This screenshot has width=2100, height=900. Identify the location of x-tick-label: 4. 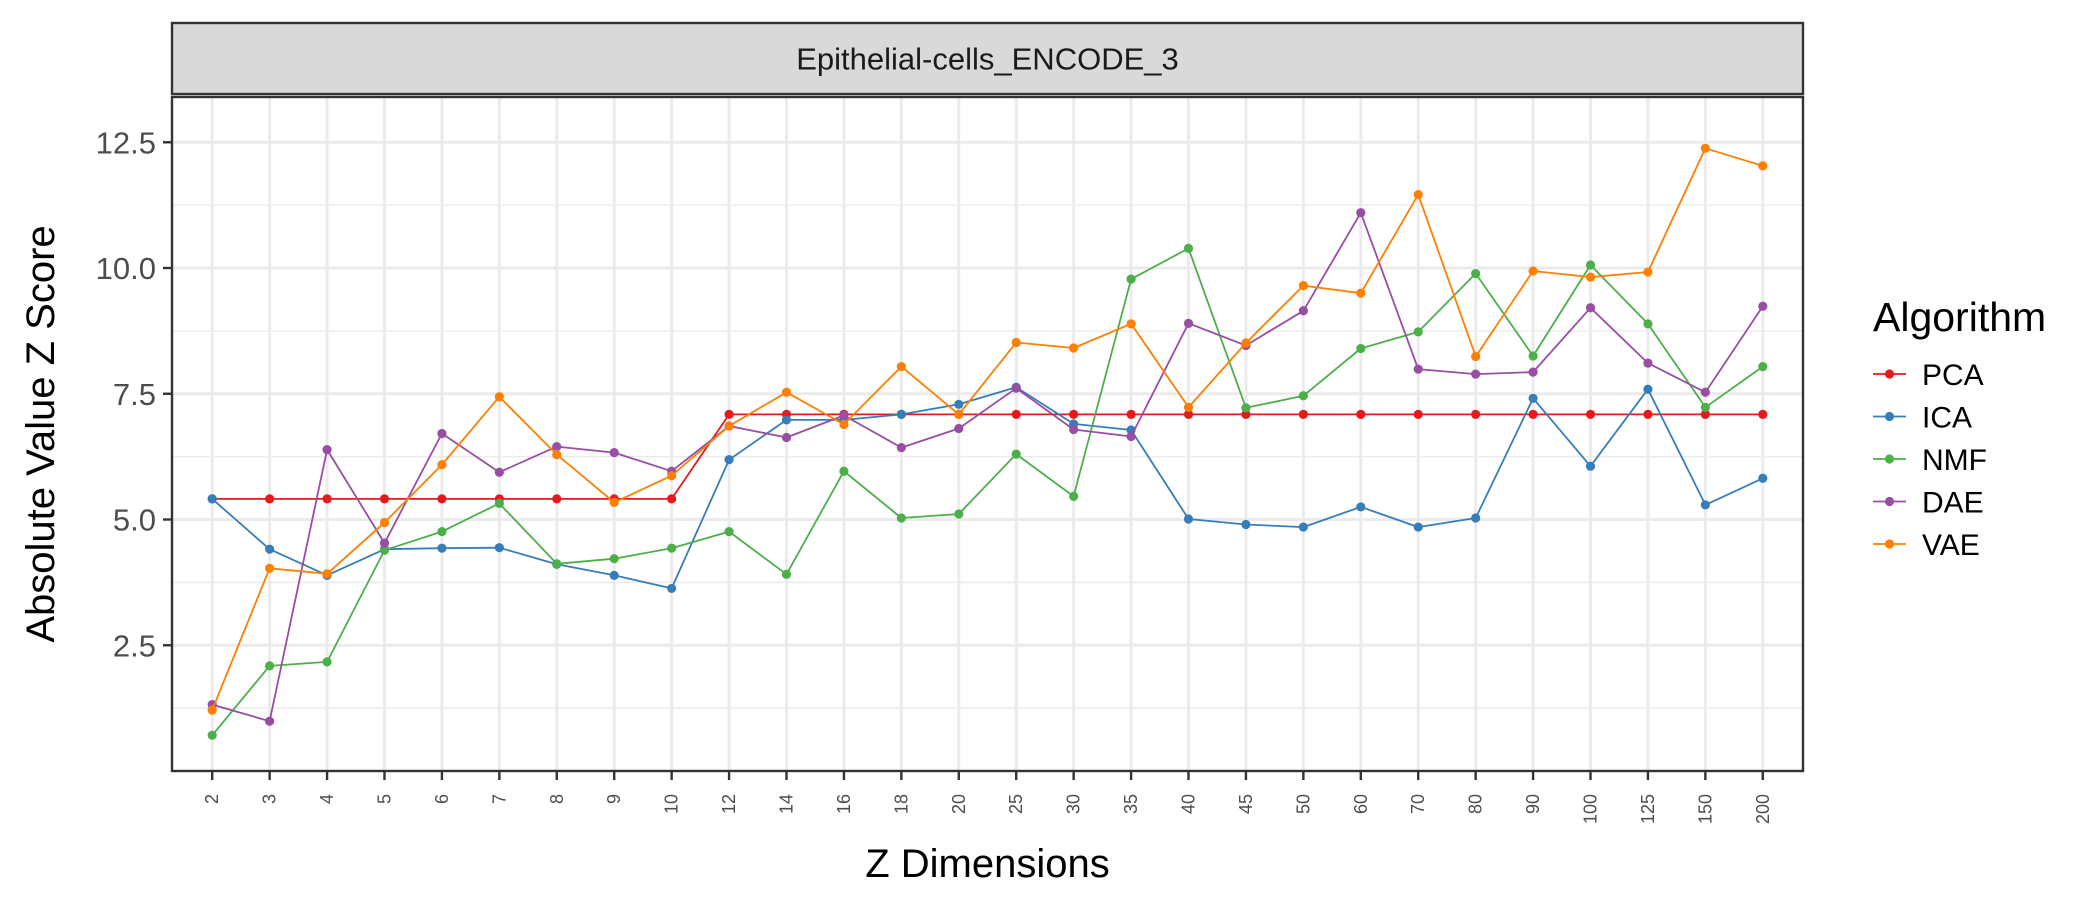
(327, 799).